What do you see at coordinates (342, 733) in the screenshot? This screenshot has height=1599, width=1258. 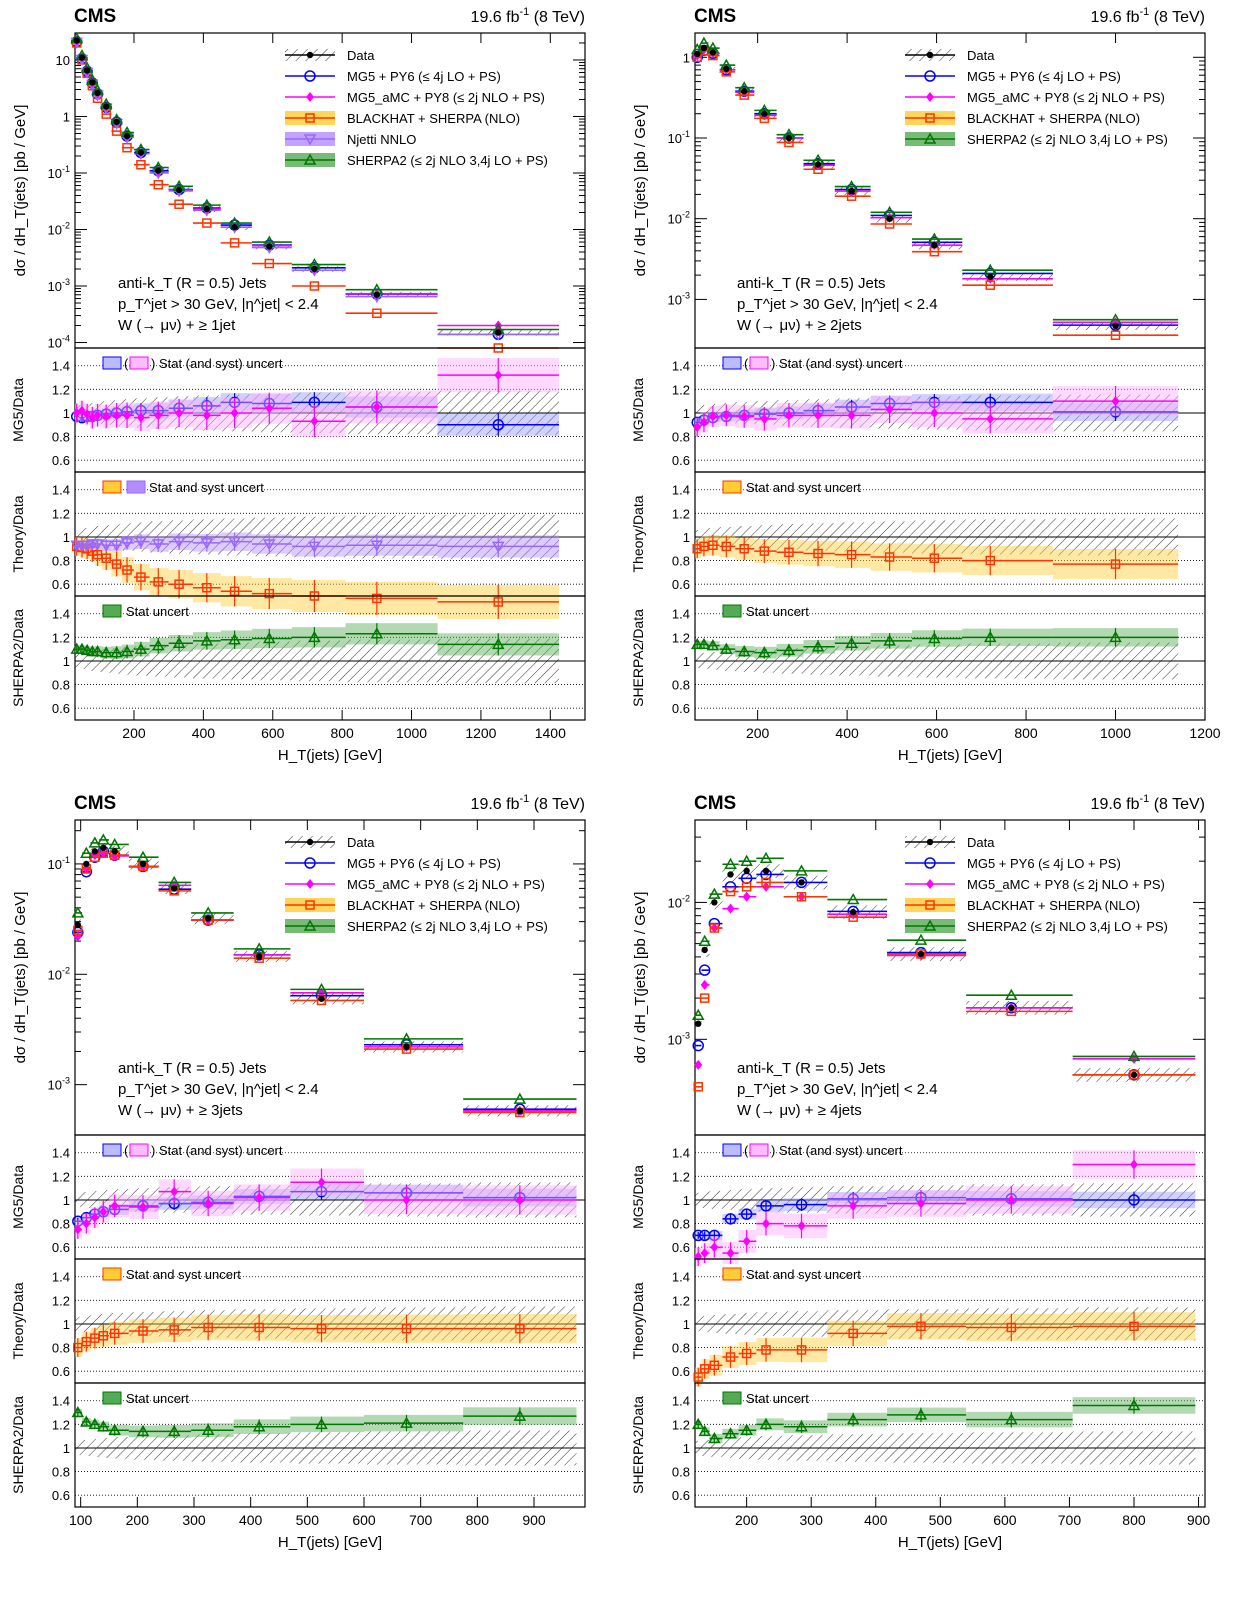 I see `x-tick-label: 800` at bounding box center [342, 733].